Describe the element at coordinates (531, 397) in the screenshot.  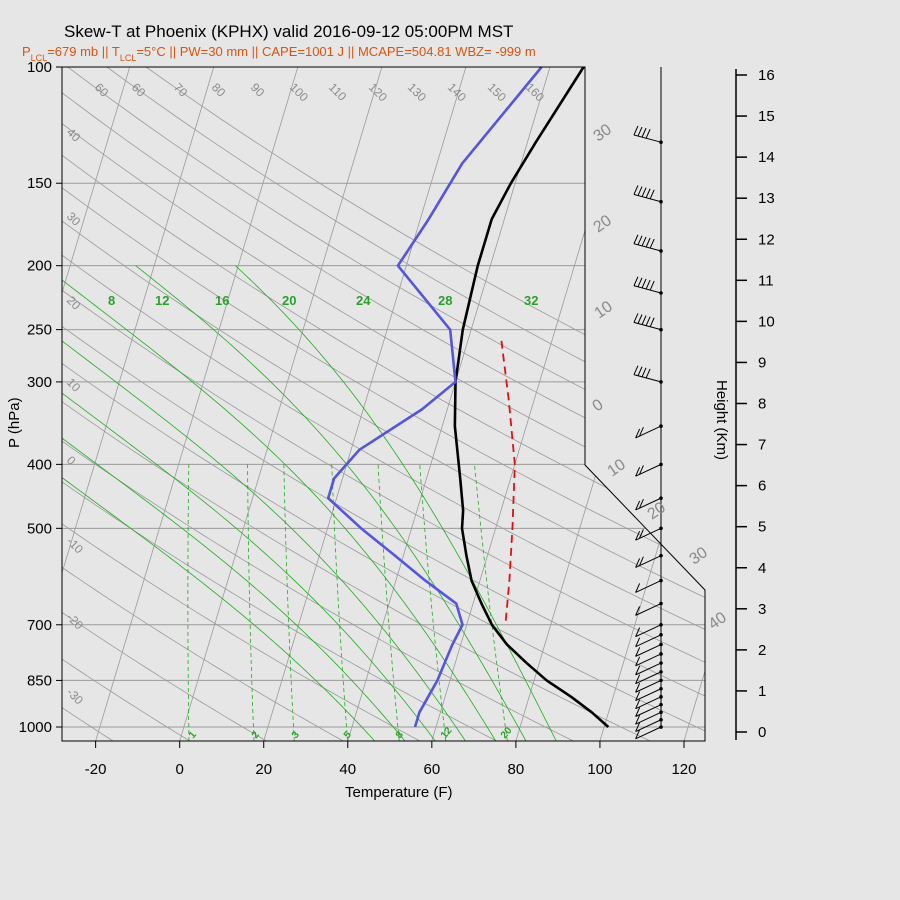
I see `temperature-line` at that location.